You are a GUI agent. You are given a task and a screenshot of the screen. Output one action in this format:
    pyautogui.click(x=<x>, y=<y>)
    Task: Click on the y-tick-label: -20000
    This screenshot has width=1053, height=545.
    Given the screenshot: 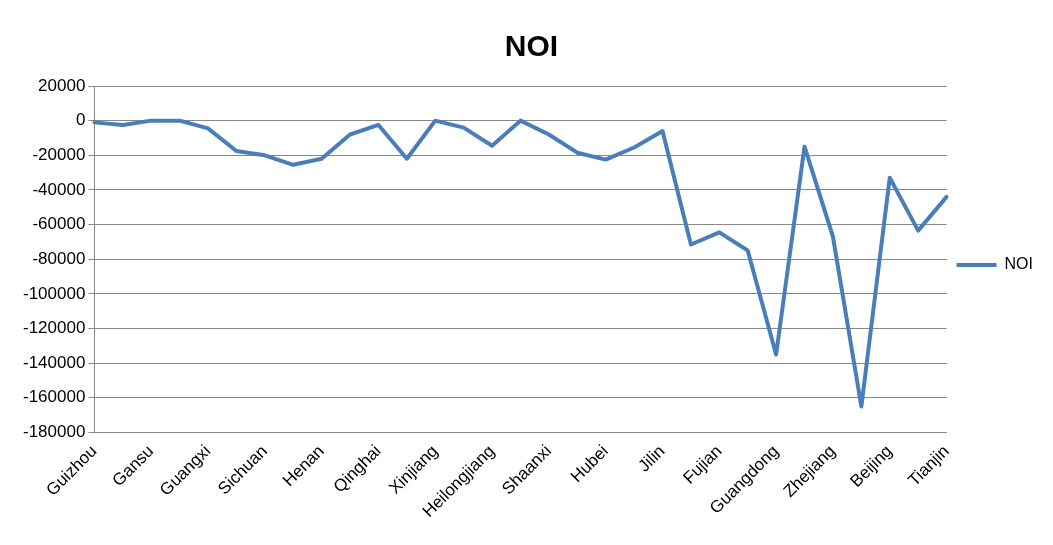 What is the action you would take?
    pyautogui.click(x=59, y=154)
    